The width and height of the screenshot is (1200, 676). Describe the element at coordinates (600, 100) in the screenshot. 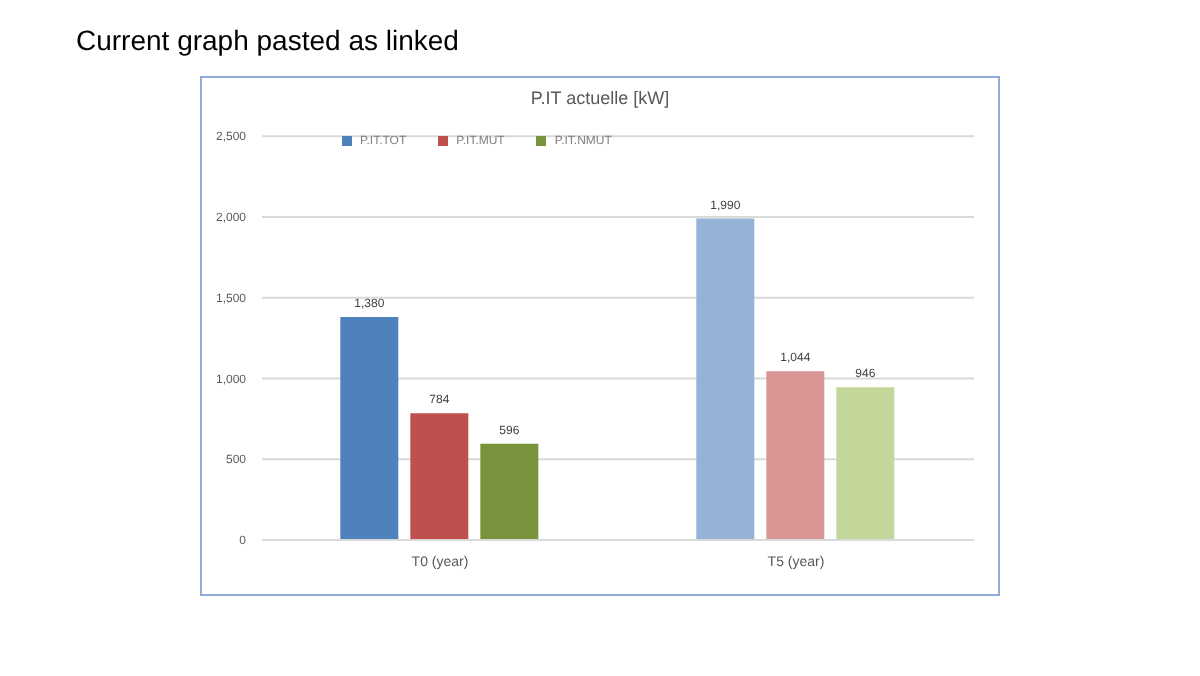

I see `chart-title: P.IT actuelle [kW]` at that location.